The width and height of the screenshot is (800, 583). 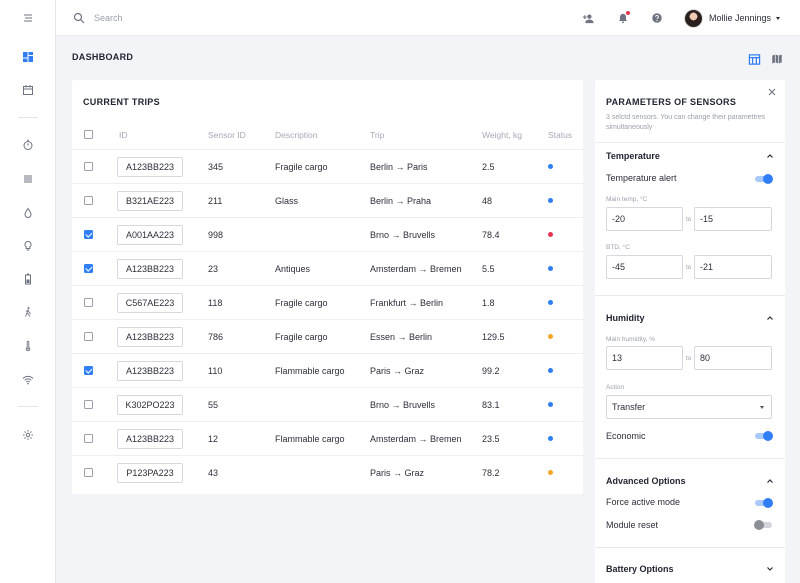 What do you see at coordinates (227, 135) in the screenshot?
I see `column-header-sensor-id: Sensor ID` at bounding box center [227, 135].